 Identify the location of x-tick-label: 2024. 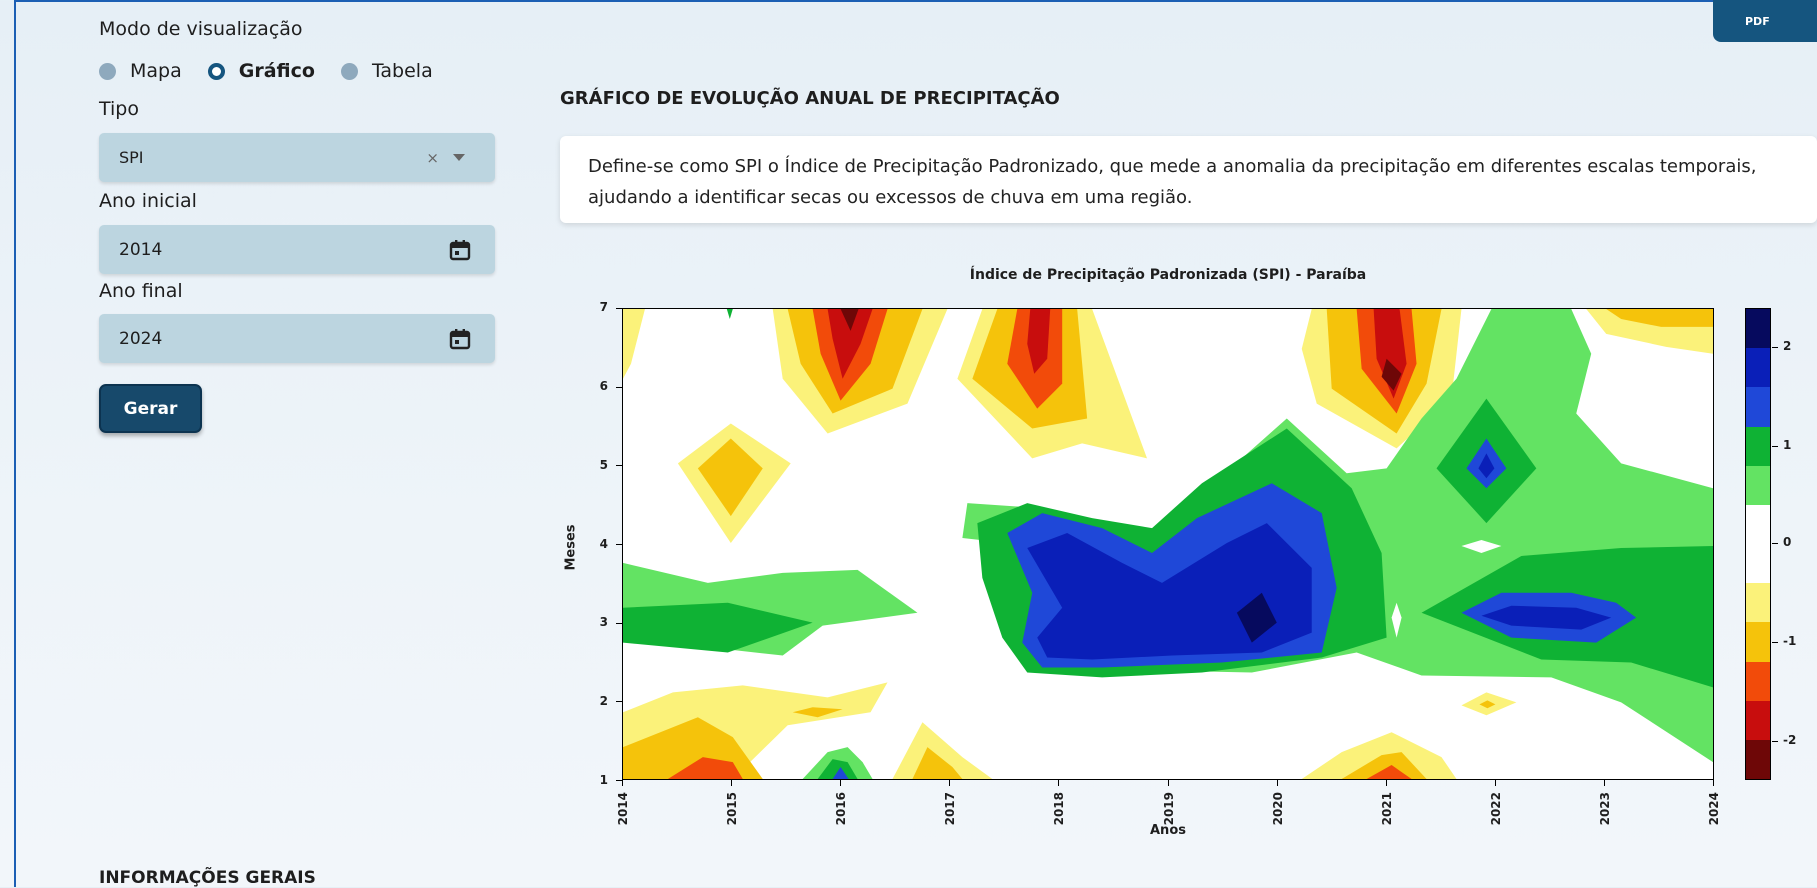
(1714, 809).